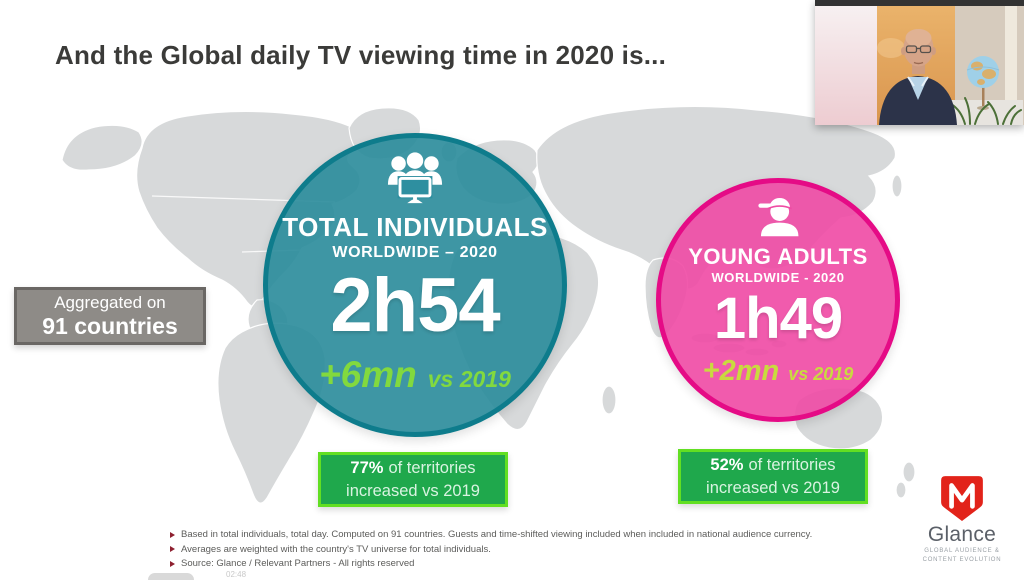 This screenshot has height=580, width=1024. I want to click on territories-pct: 52%, so click(727, 465).